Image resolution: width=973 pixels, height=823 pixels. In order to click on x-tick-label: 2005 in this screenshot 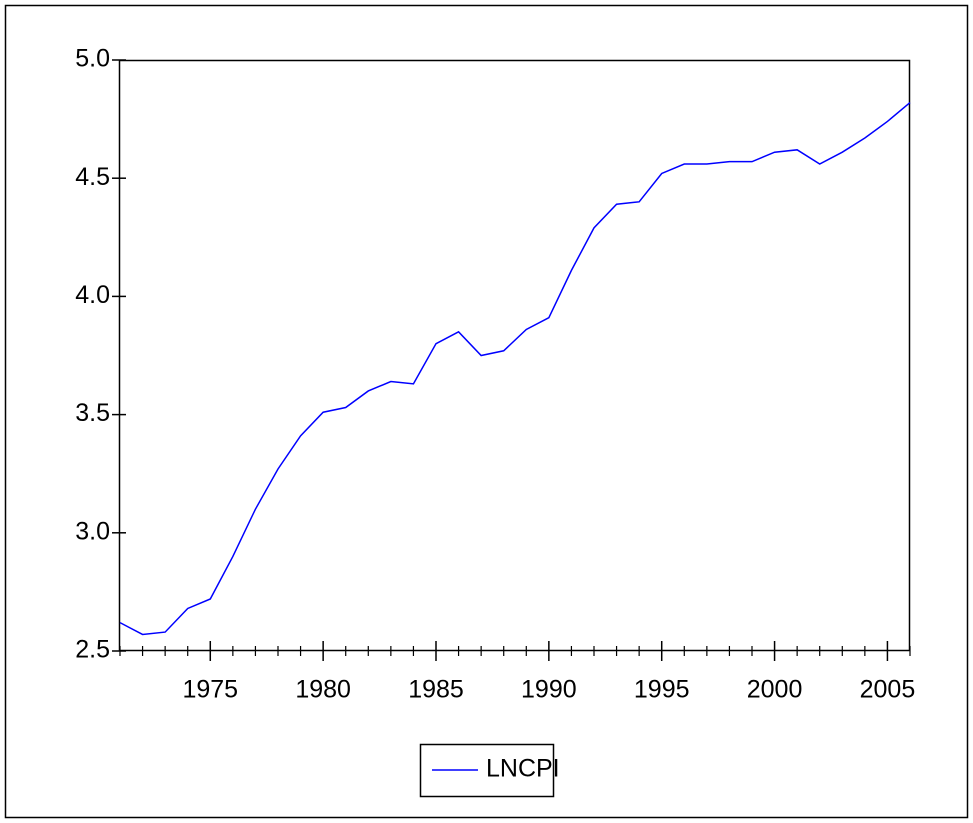, I will do `click(888, 690)`.